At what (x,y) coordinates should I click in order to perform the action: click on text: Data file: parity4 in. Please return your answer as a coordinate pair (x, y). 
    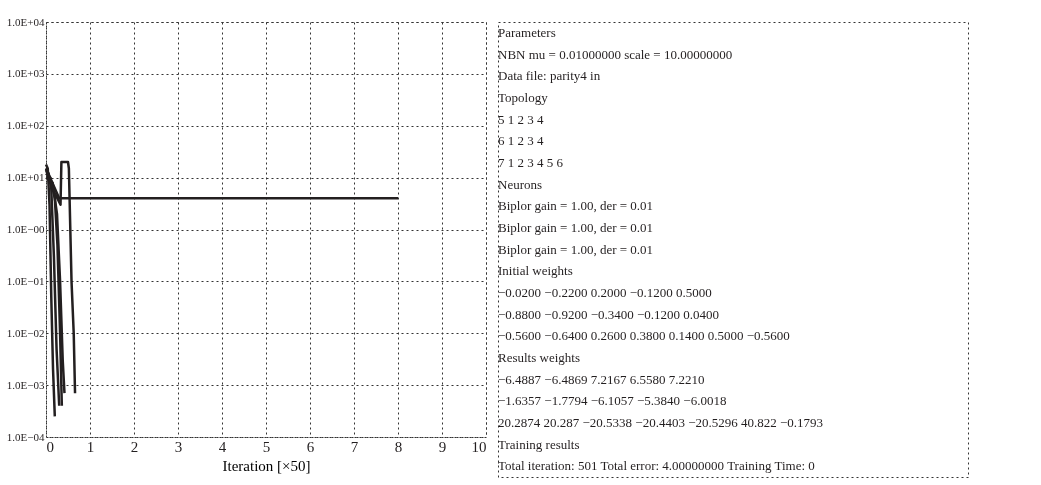
    Looking at the image, I should click on (549, 76).